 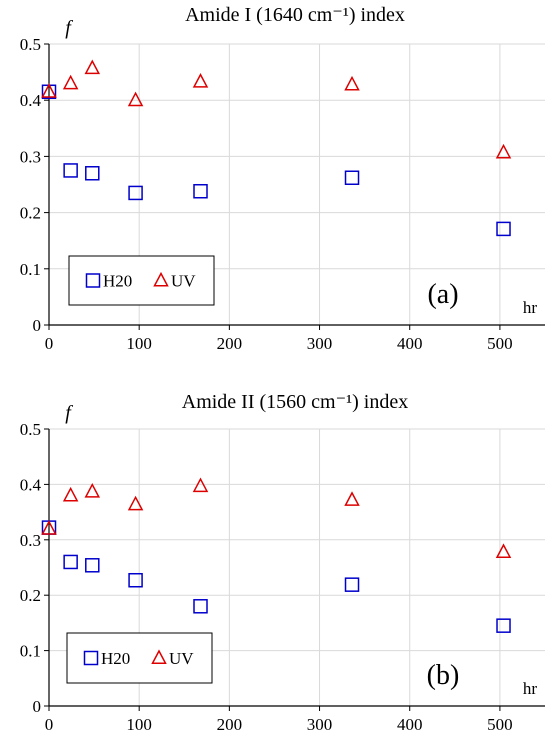 What do you see at coordinates (276, 576) in the screenshot?
I see `series-h20` at bounding box center [276, 576].